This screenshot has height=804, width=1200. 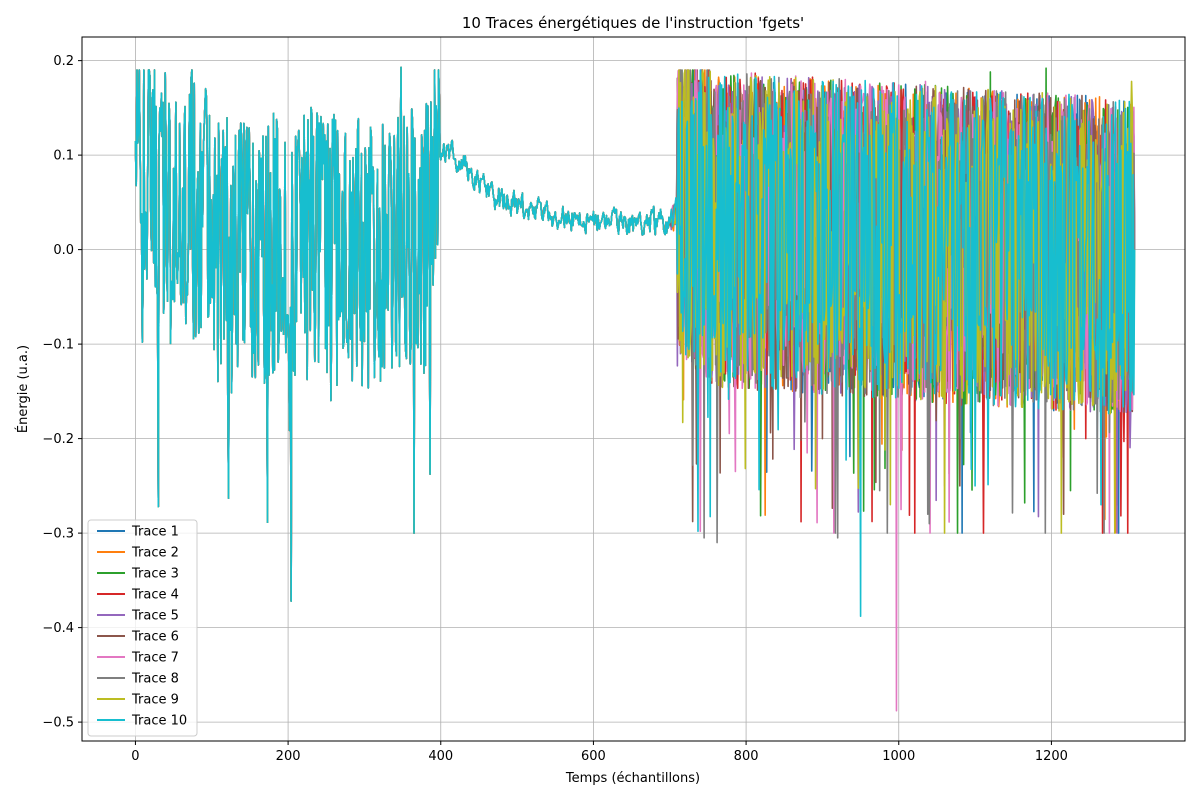 What do you see at coordinates (63, 61) in the screenshot?
I see `y-tick-label: 0.2` at bounding box center [63, 61].